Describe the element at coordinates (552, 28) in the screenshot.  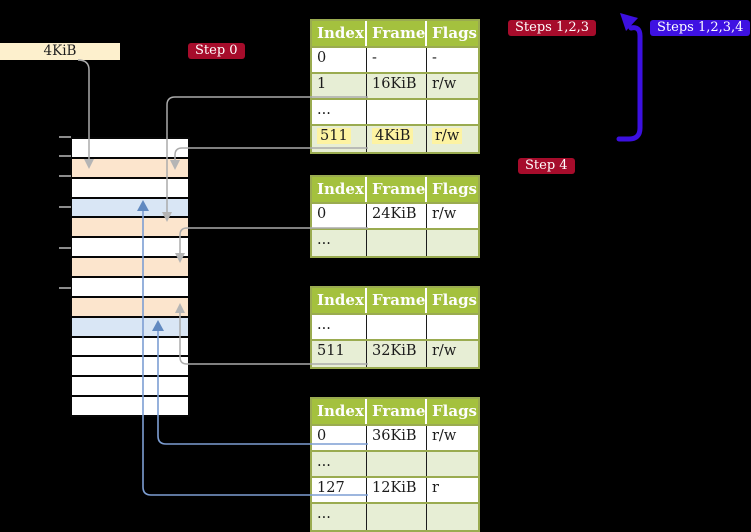
I see `steps123-badge: Steps 1,2,3` at that location.